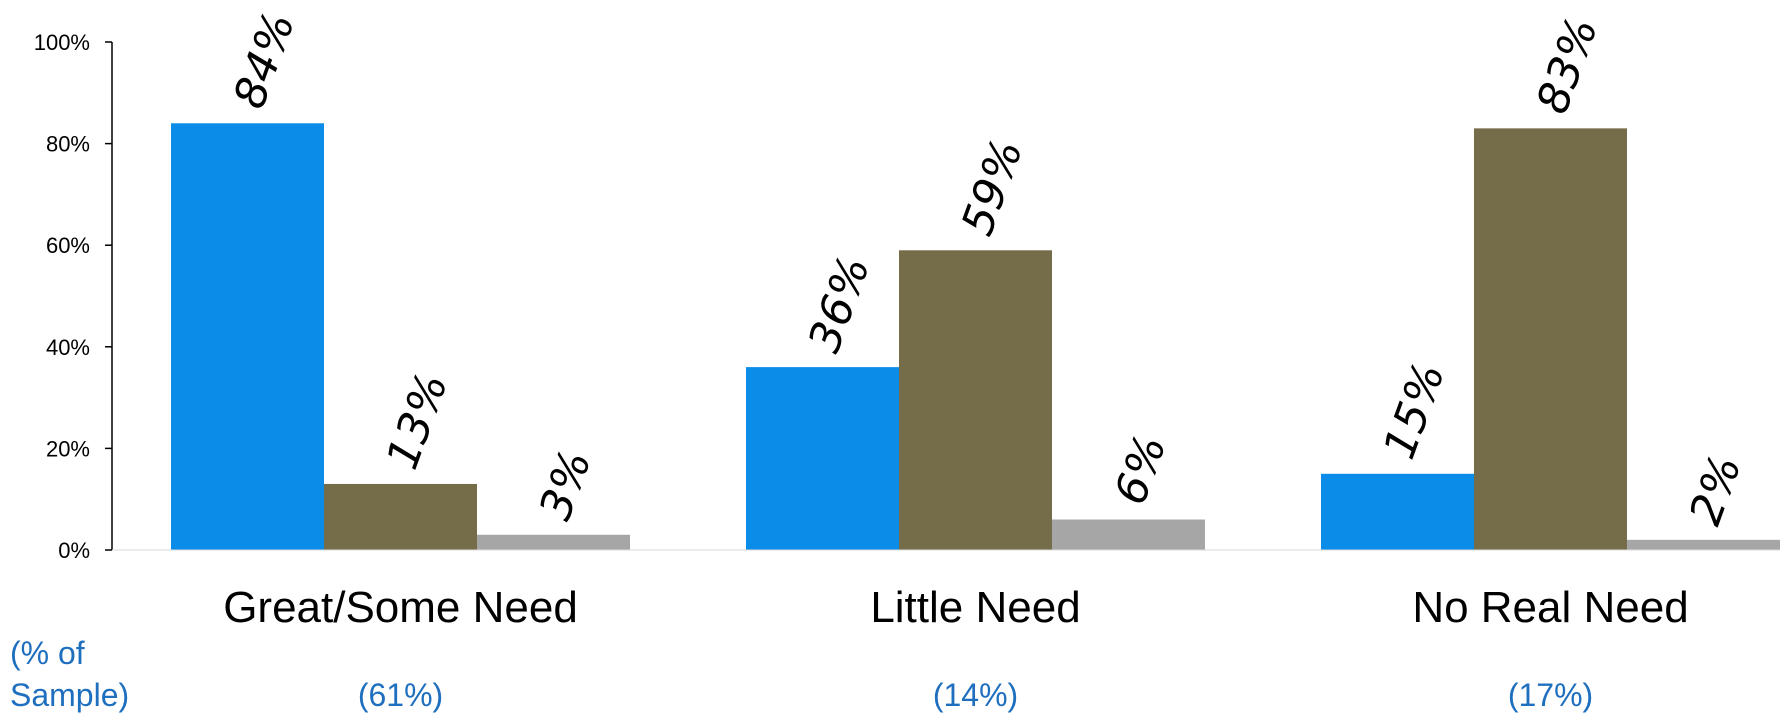 The image size is (1781, 713). Describe the element at coordinates (975, 607) in the screenshot. I see `category-label: Little Need` at that location.